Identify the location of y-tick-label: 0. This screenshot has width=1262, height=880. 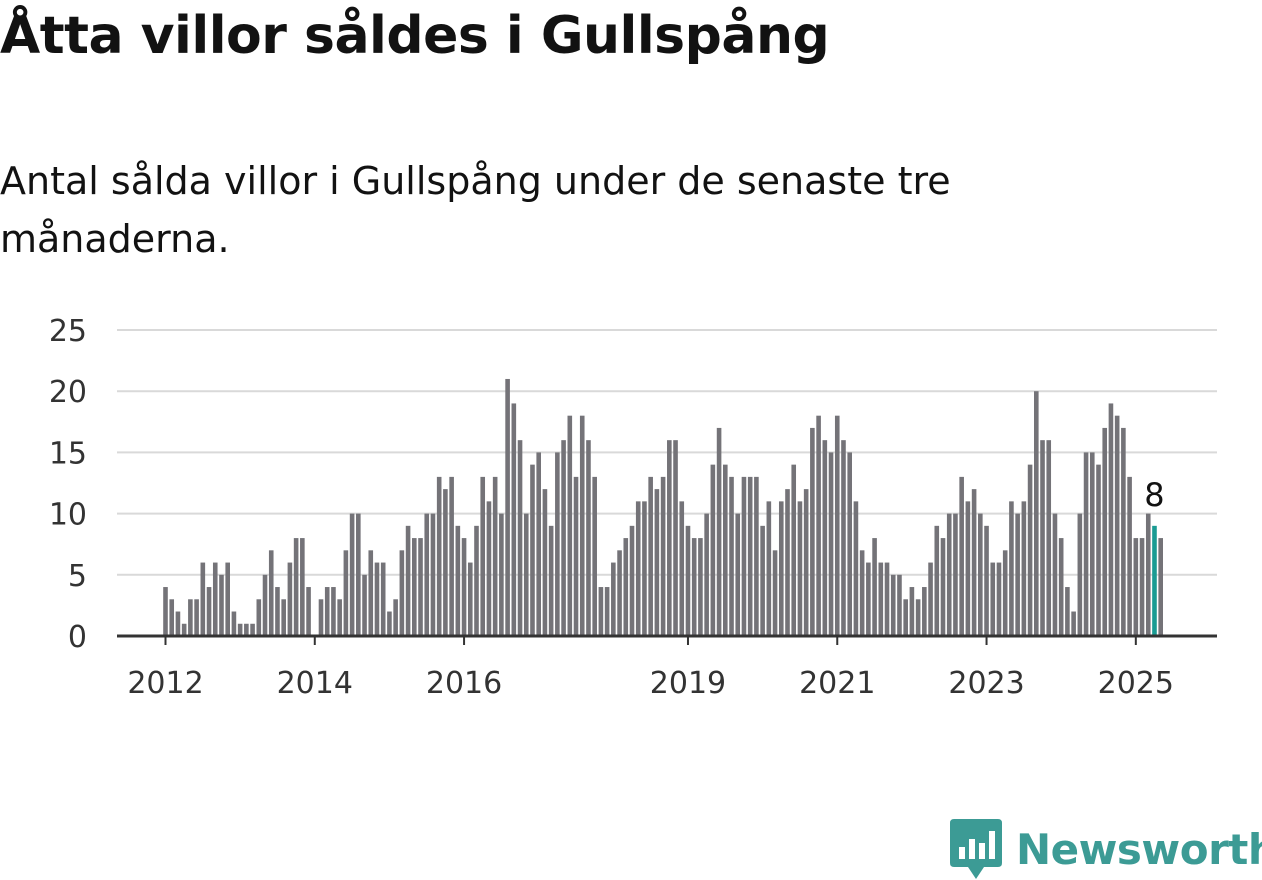
(77, 637).